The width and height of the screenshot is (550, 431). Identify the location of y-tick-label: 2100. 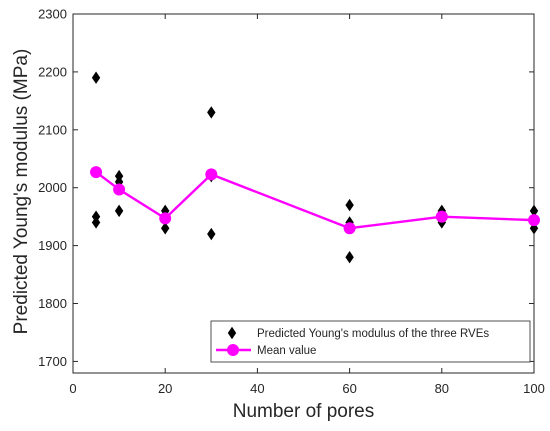
(52, 129).